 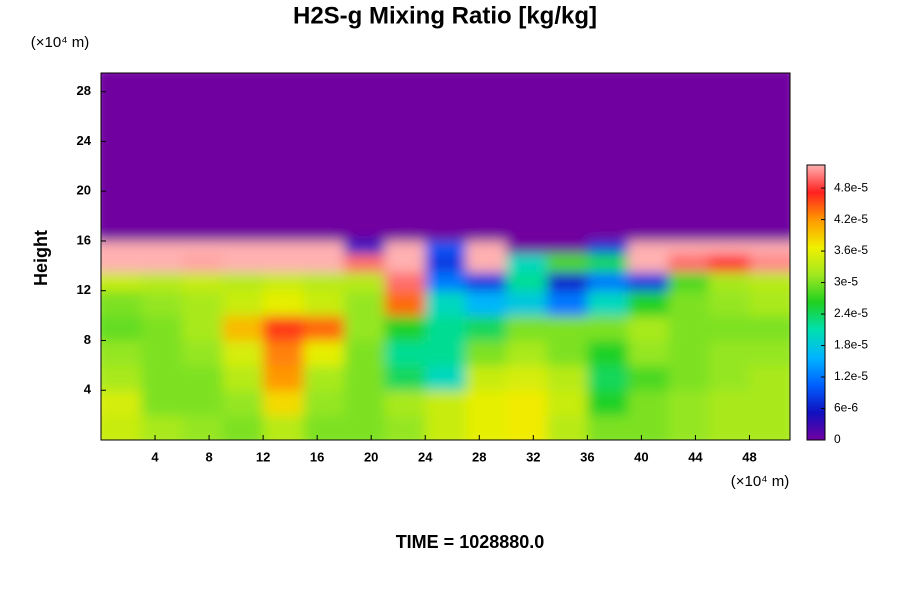 I want to click on colorbar, so click(x=816, y=302).